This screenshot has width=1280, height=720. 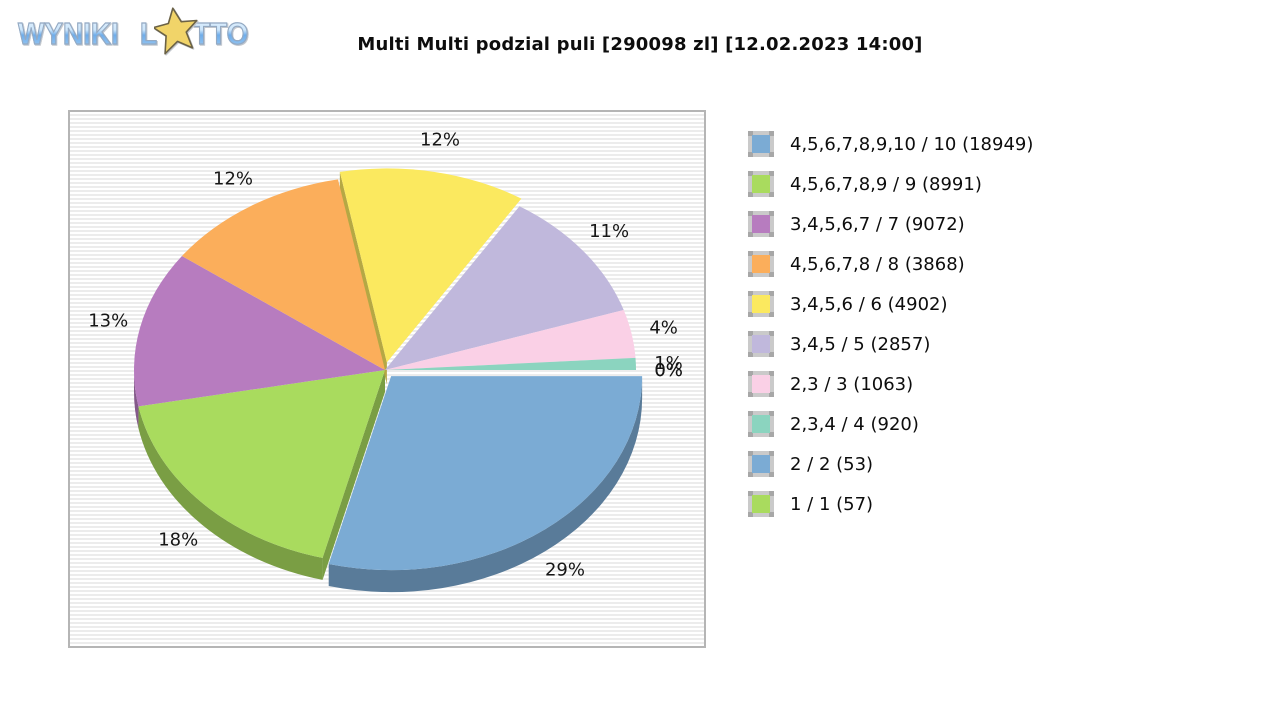 What do you see at coordinates (860, 344) in the screenshot?
I see `legend-label: 3,4,5 / 5 (2857)` at bounding box center [860, 344].